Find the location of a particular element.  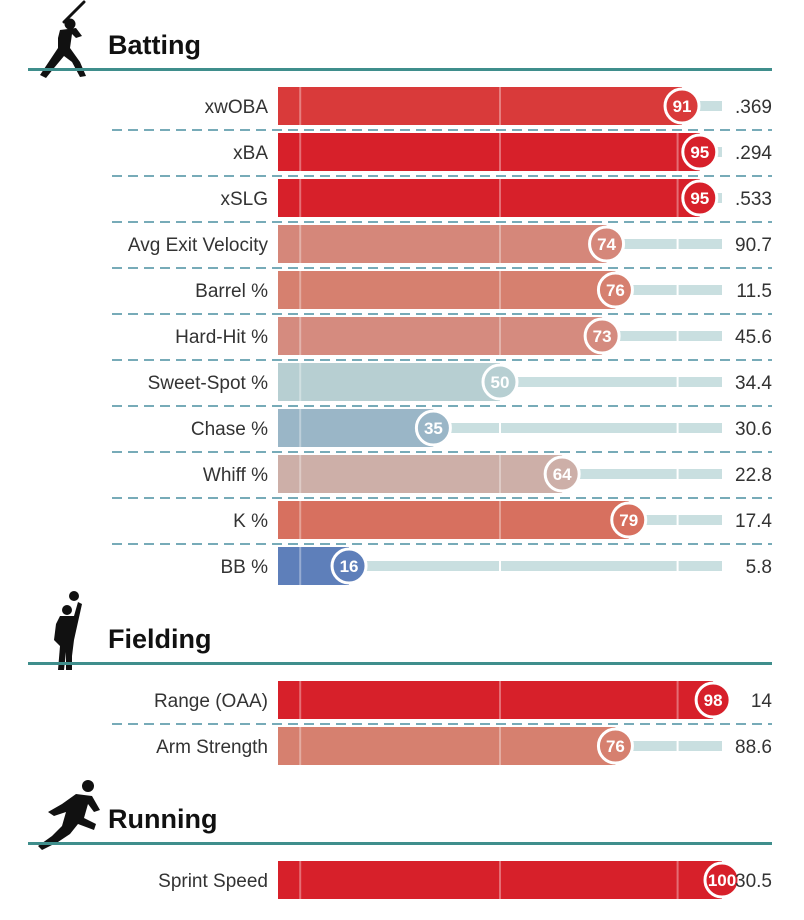

metric-label: K % is located at coordinates (250, 521).